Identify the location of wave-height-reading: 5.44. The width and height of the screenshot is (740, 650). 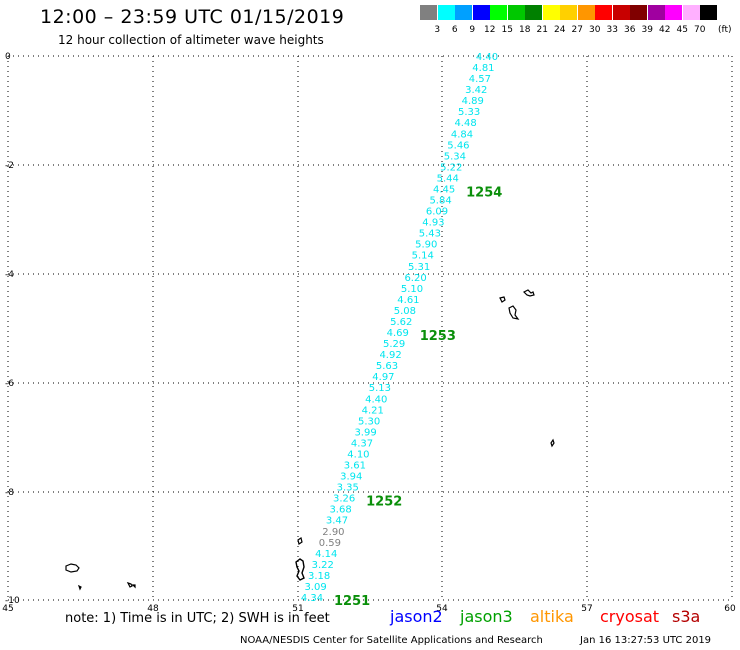
(448, 178).